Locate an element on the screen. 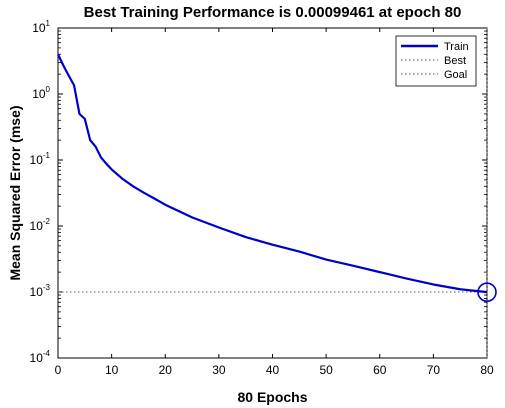  y-tick-label: 10⁻¹ is located at coordinates (40, 159).